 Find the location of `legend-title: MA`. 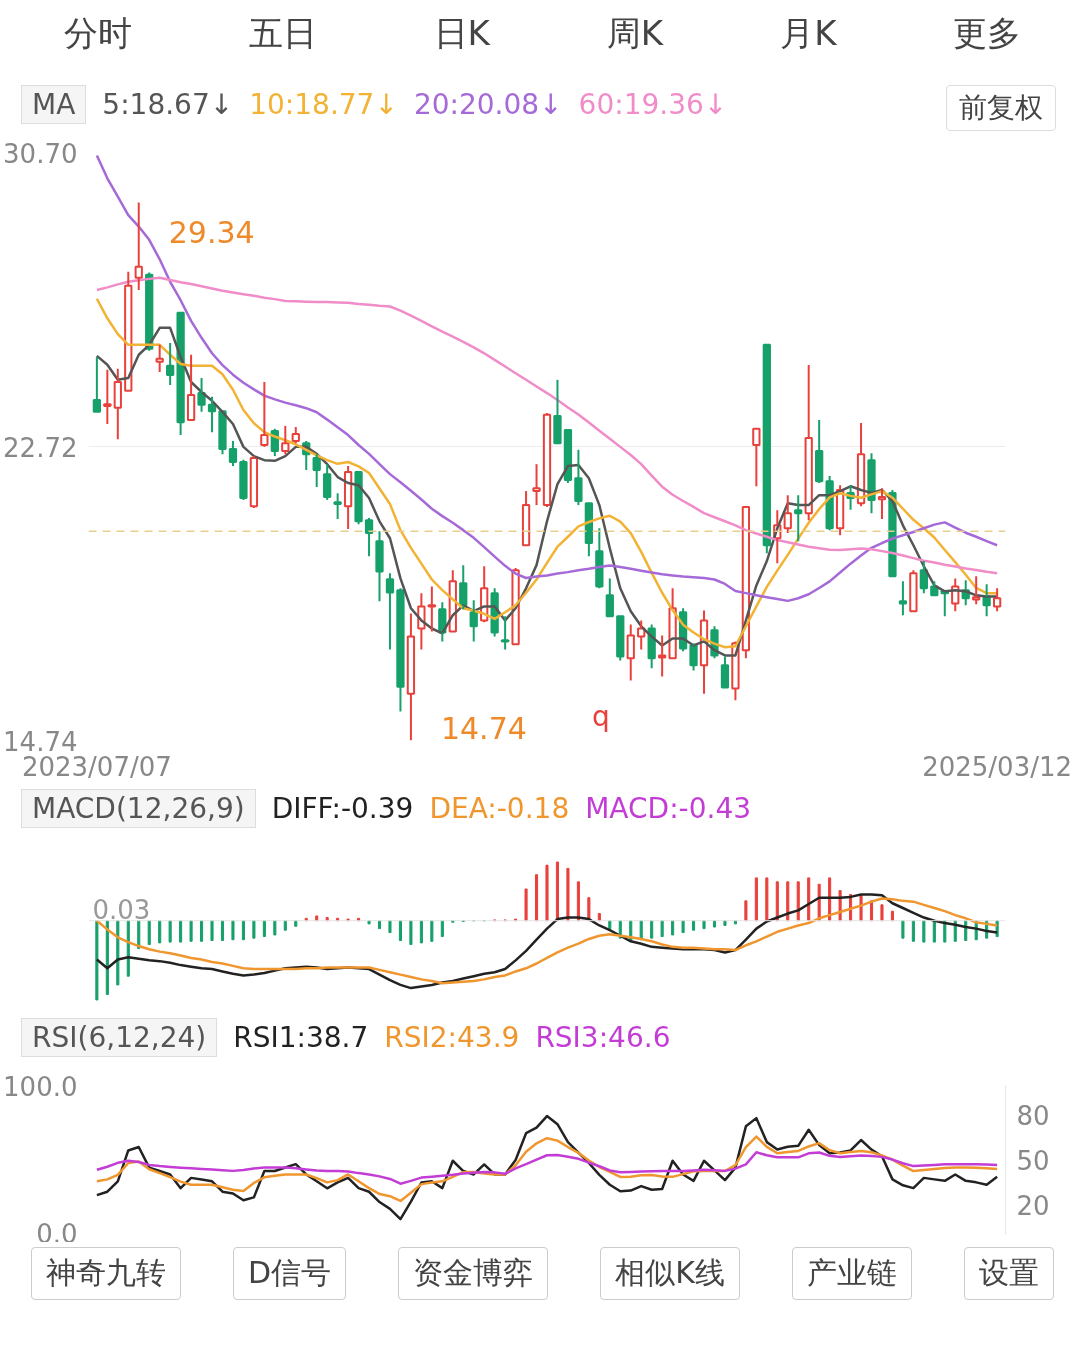

legend-title: MA is located at coordinates (54, 104).